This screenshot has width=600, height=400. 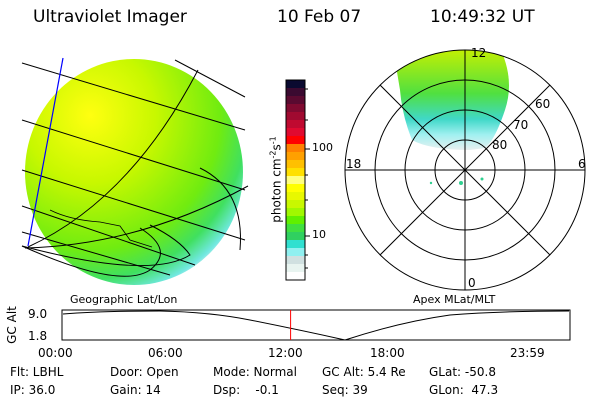 I want to click on xtick-1200: 12:00, so click(x=285, y=353).